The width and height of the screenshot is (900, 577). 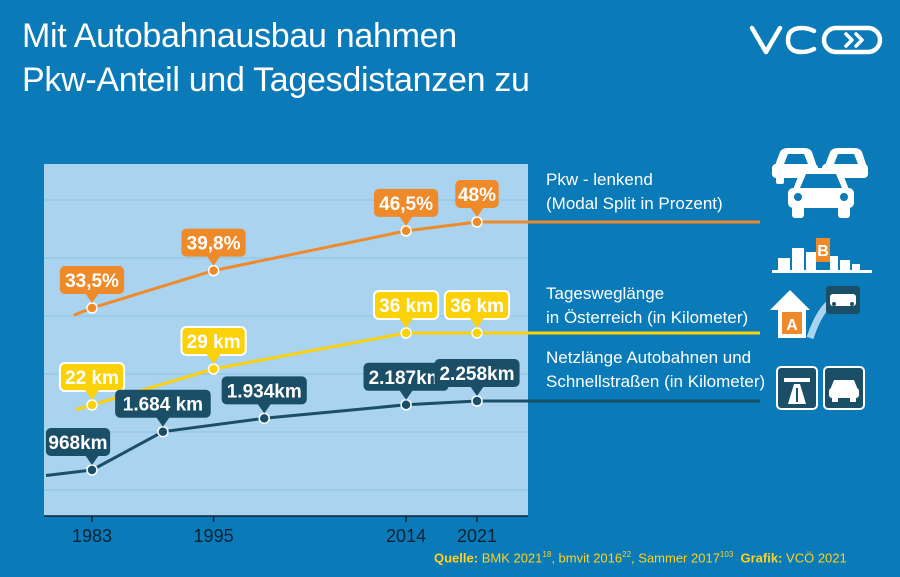 What do you see at coordinates (823, 251) in the screenshot?
I see `svg-text: B` at bounding box center [823, 251].